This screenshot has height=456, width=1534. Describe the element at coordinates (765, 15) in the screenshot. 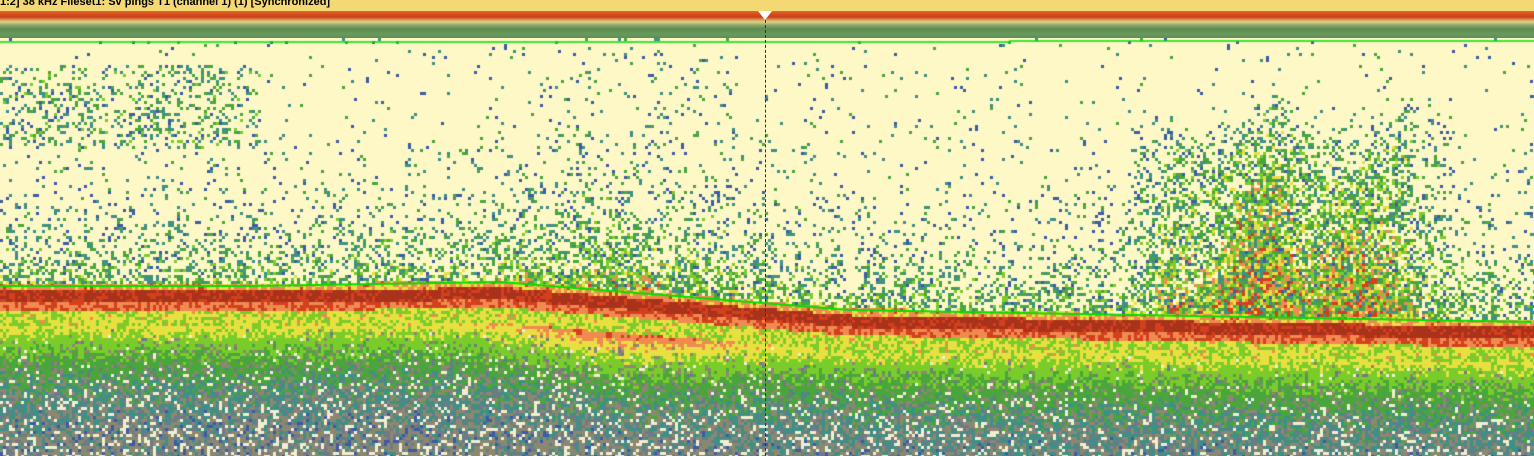

I see `ping-cursor-marker-icon` at that location.